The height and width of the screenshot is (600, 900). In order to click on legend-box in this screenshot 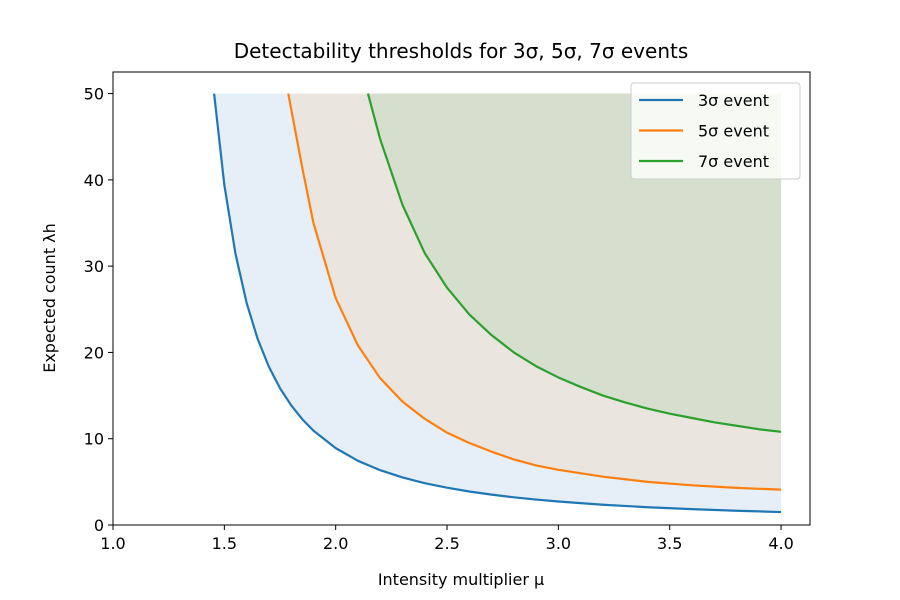, I will do `click(715, 131)`.